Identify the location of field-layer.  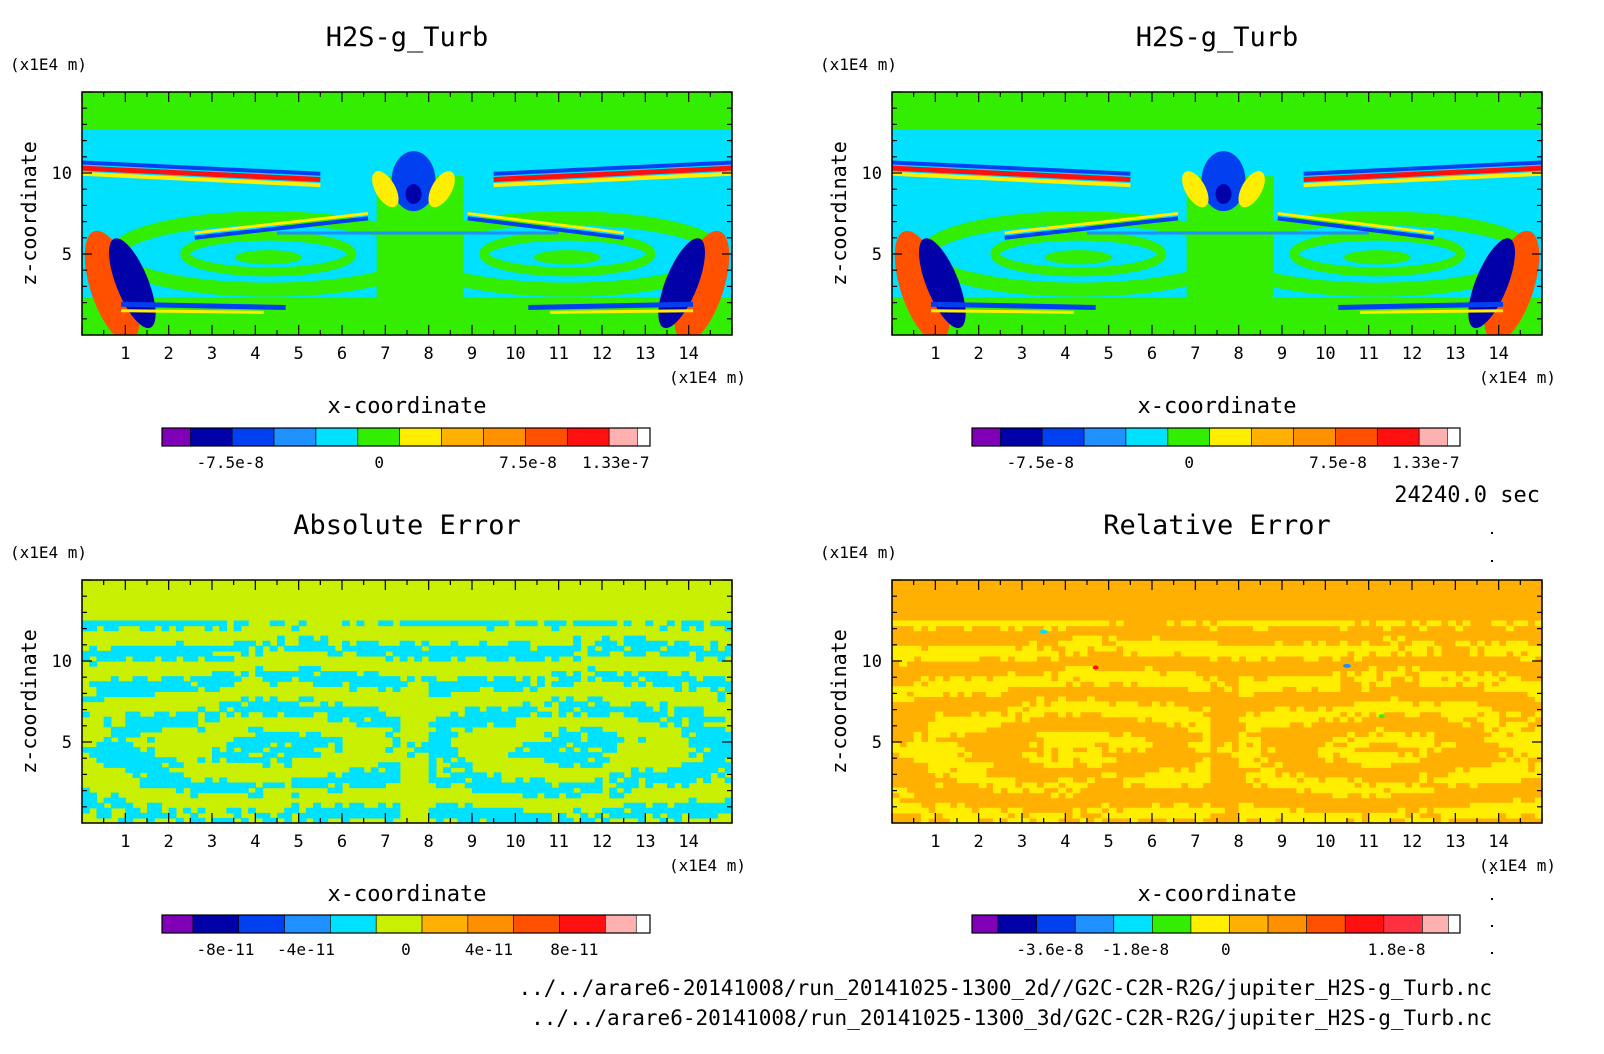
(407, 721).